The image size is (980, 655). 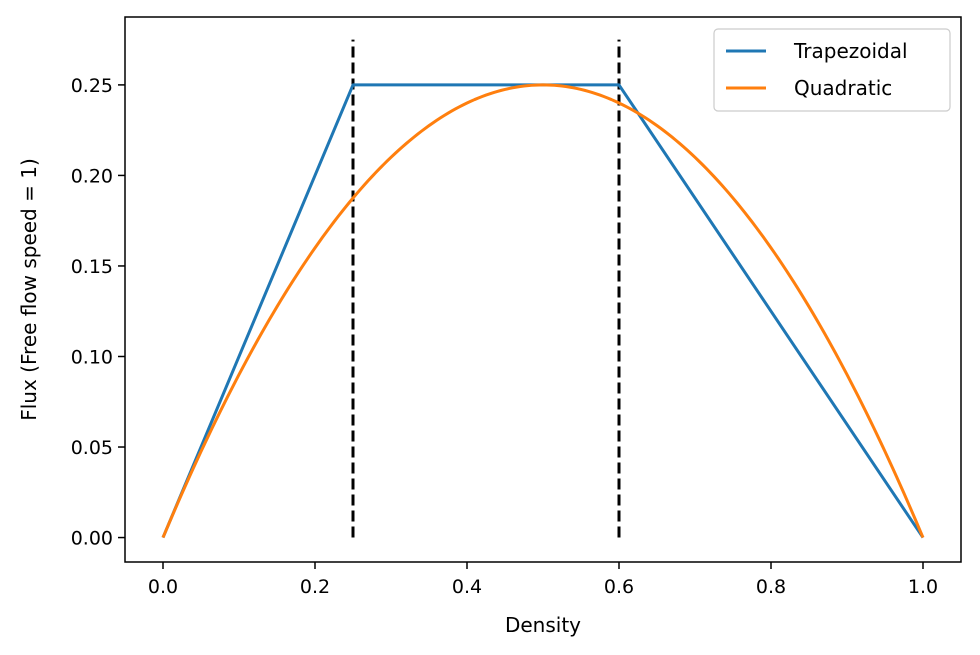 I want to click on legend-box, so click(x=832, y=70).